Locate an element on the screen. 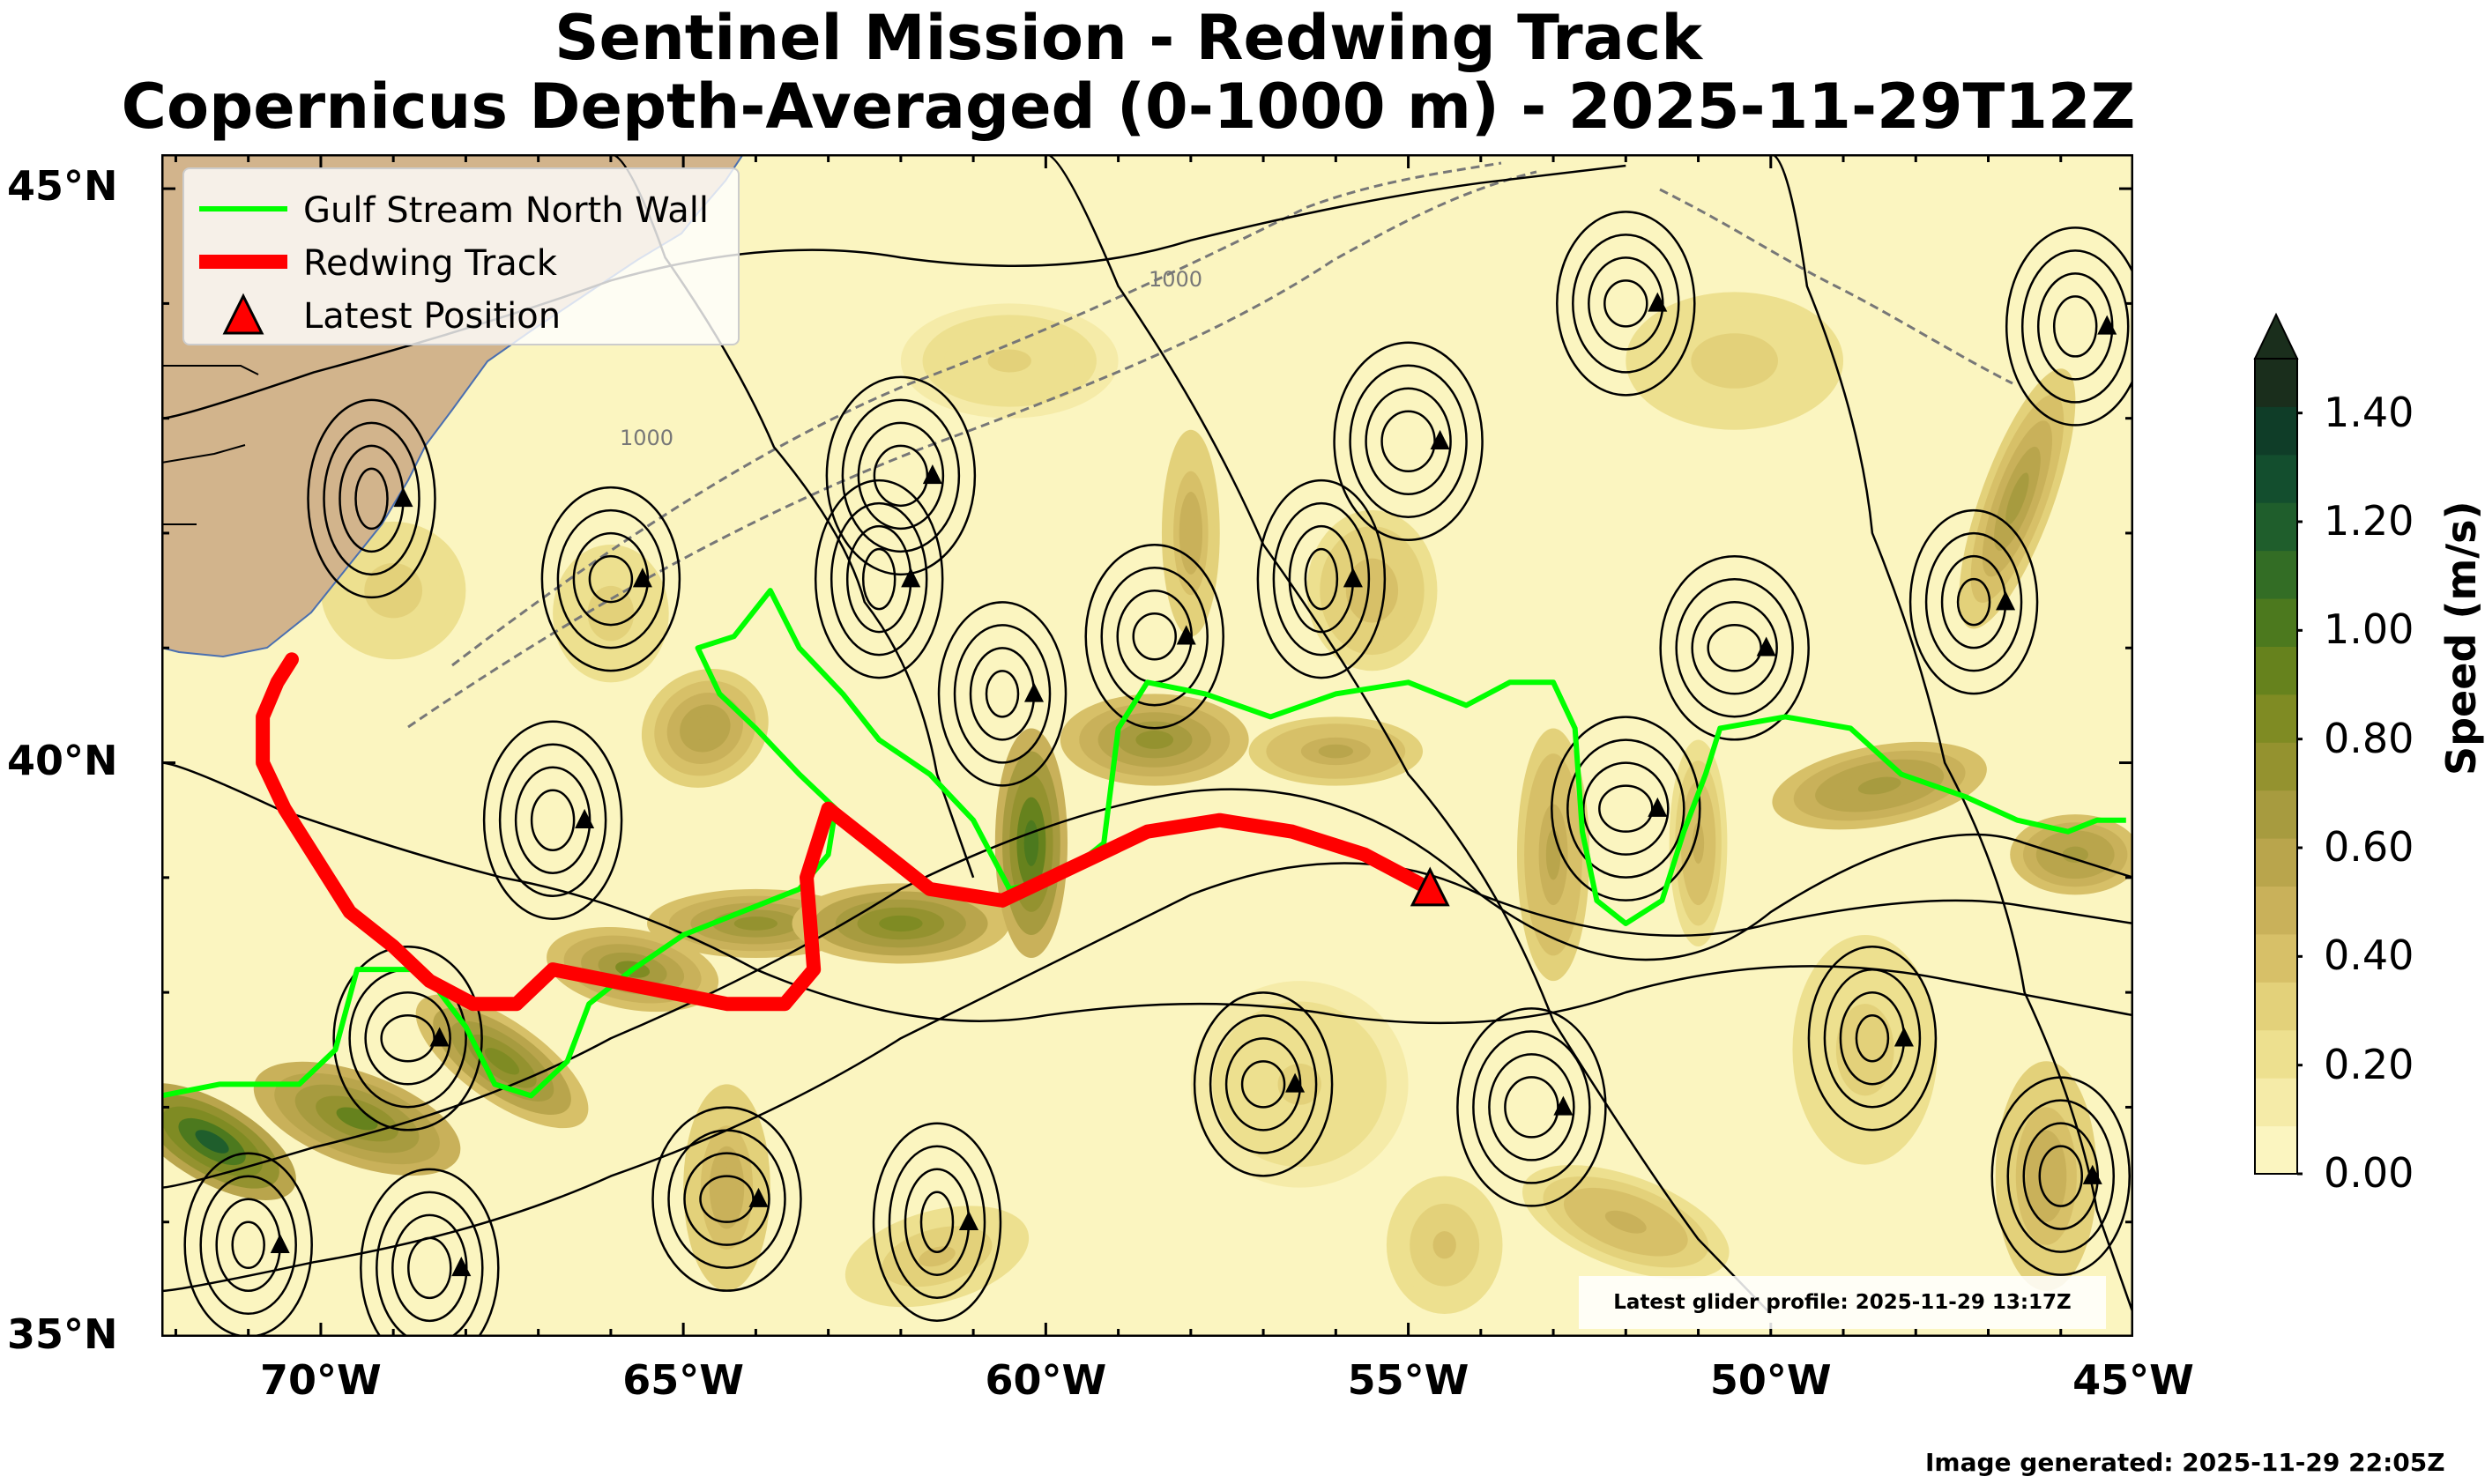 This screenshot has width=2485, height=1484. lon-tick-label: 60°W is located at coordinates (1046, 1380).